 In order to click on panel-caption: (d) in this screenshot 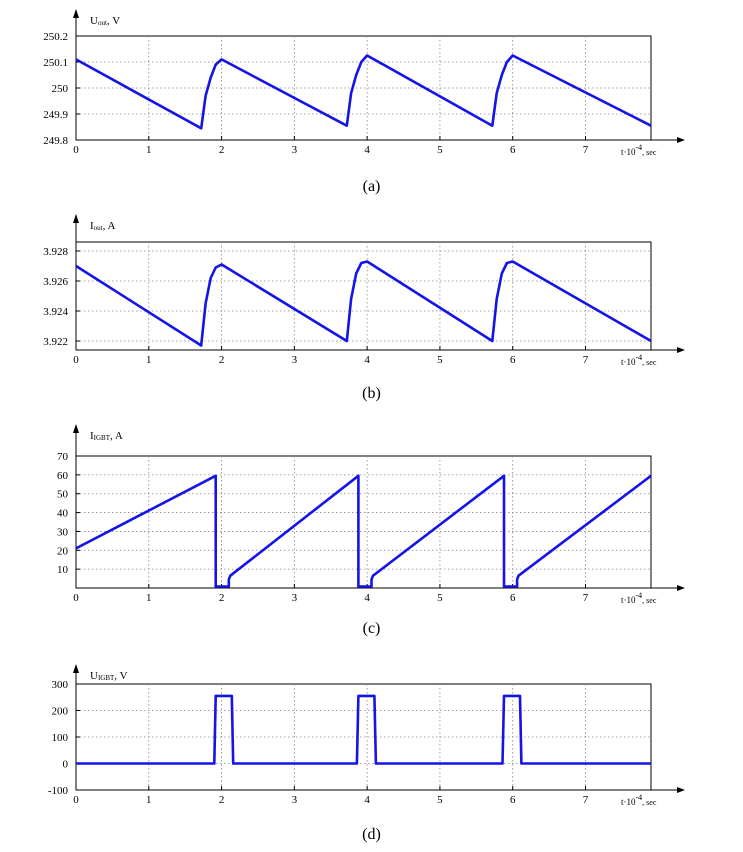, I will do `click(371, 834)`.